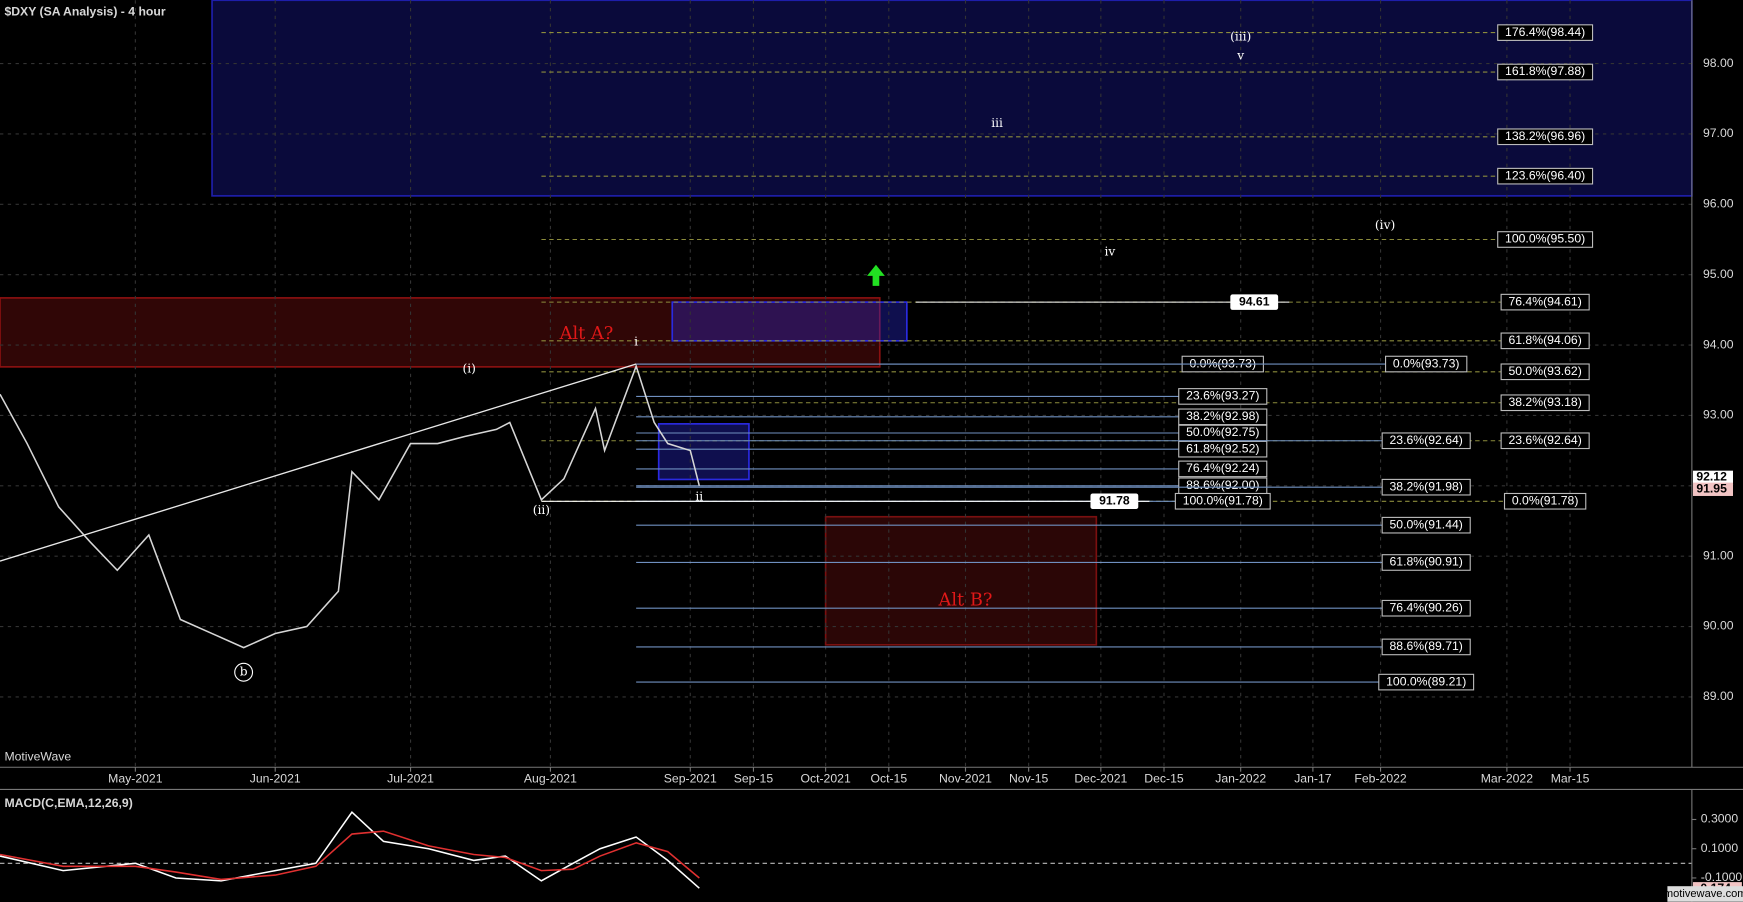 This screenshot has height=902, width=1743. I want to click on y-tick-label: 95.00, so click(1718, 274).